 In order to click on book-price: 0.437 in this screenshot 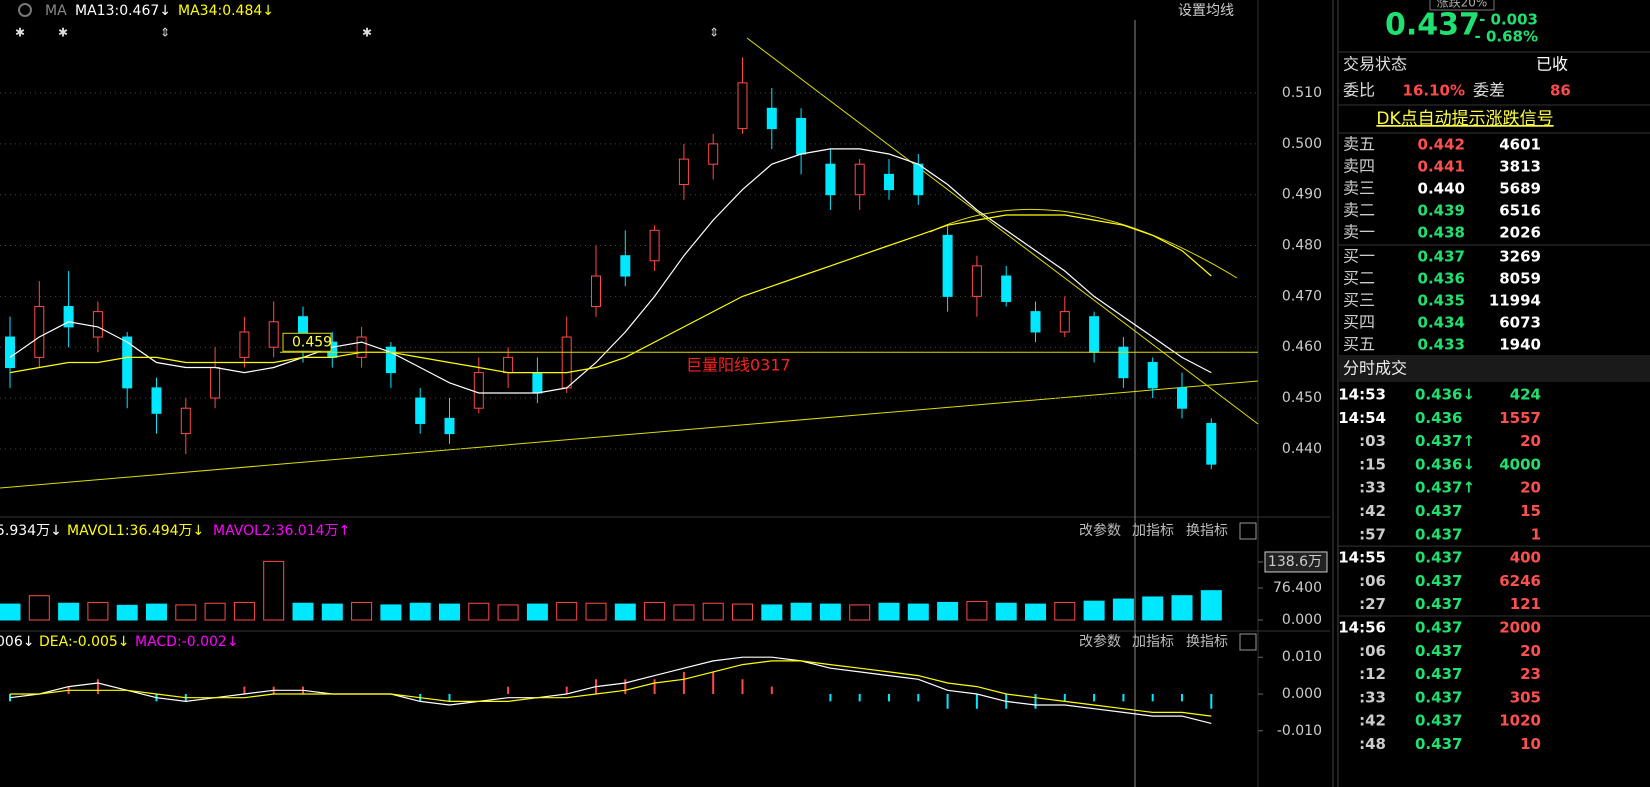, I will do `click(1441, 257)`.